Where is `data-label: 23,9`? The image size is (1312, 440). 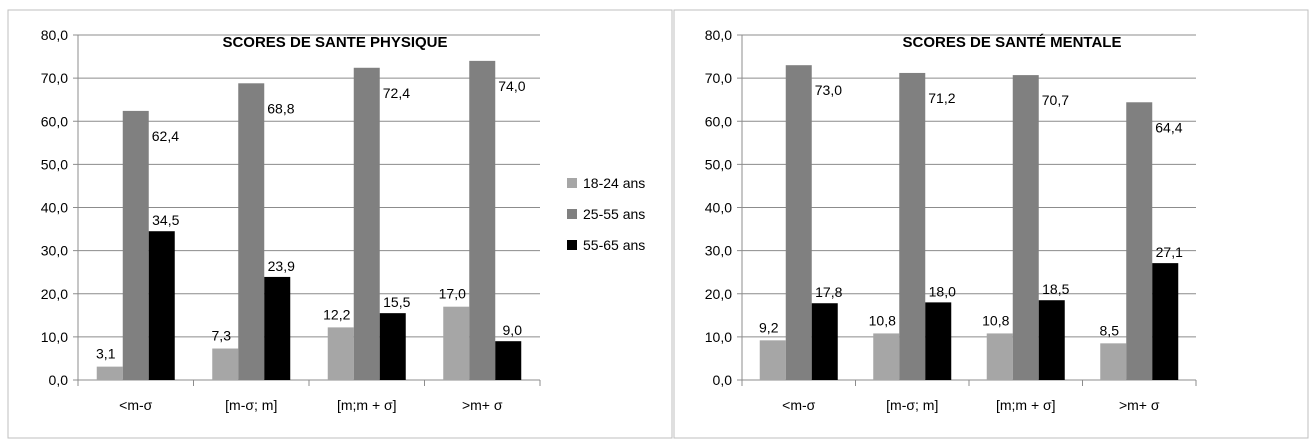 data-label: 23,9 is located at coordinates (281, 266).